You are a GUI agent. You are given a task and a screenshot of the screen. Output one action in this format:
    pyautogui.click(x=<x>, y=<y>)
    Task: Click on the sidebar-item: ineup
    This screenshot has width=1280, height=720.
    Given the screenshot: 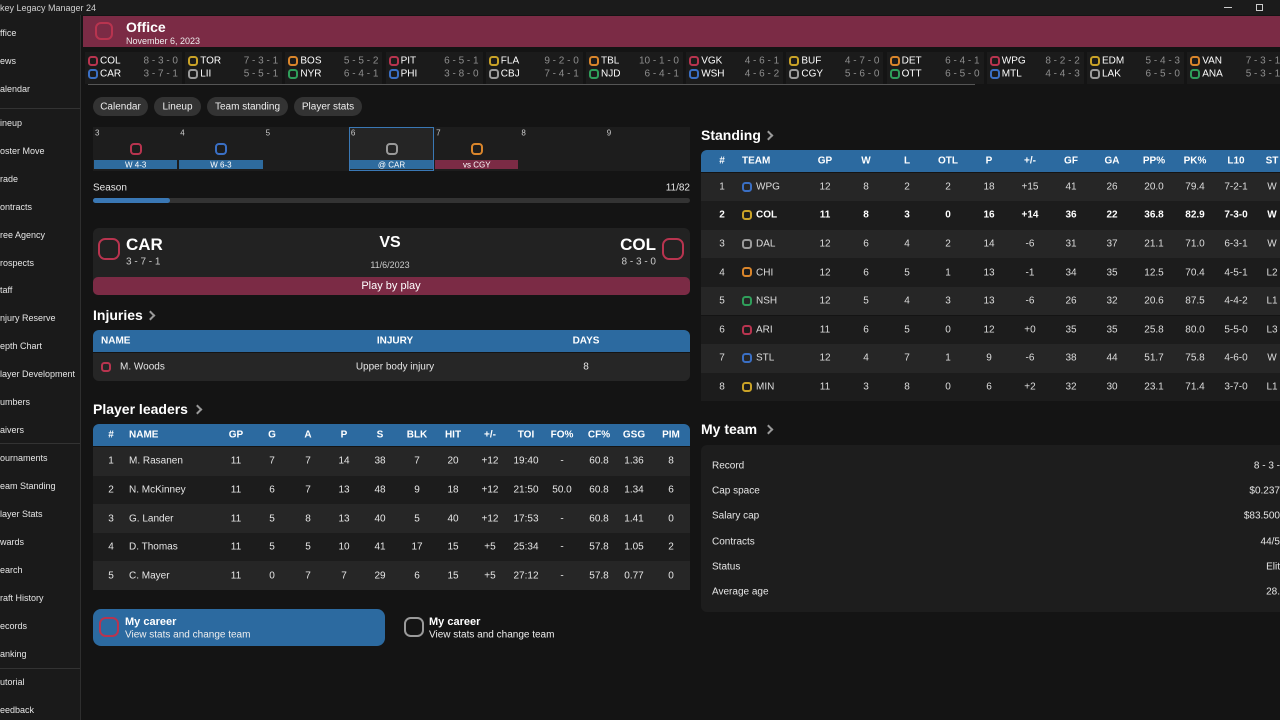 What is the action you would take?
    pyautogui.click(x=11, y=123)
    